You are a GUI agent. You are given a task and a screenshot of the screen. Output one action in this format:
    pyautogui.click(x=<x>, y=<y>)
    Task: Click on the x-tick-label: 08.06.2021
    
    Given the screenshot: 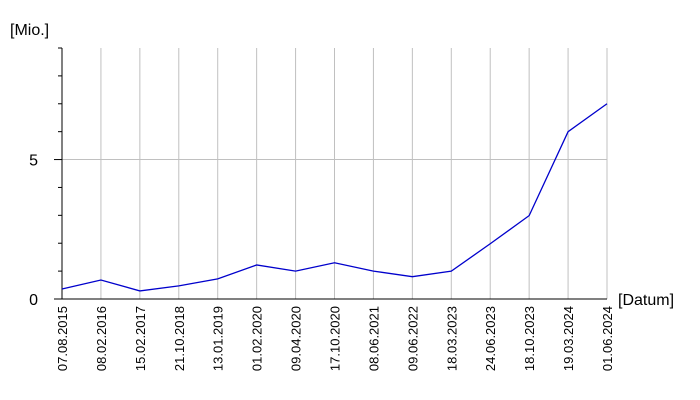 What is the action you would take?
    pyautogui.click(x=373, y=338)
    